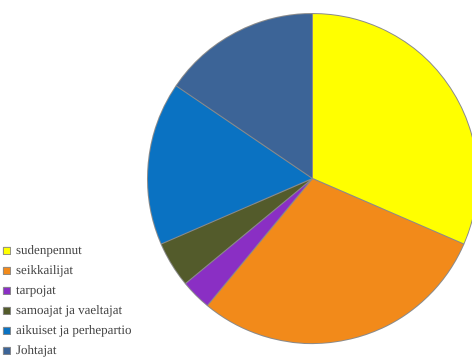 The width and height of the screenshot is (472, 361). Describe the element at coordinates (45, 270) in the screenshot. I see `legend-label: seikkailijat` at that location.